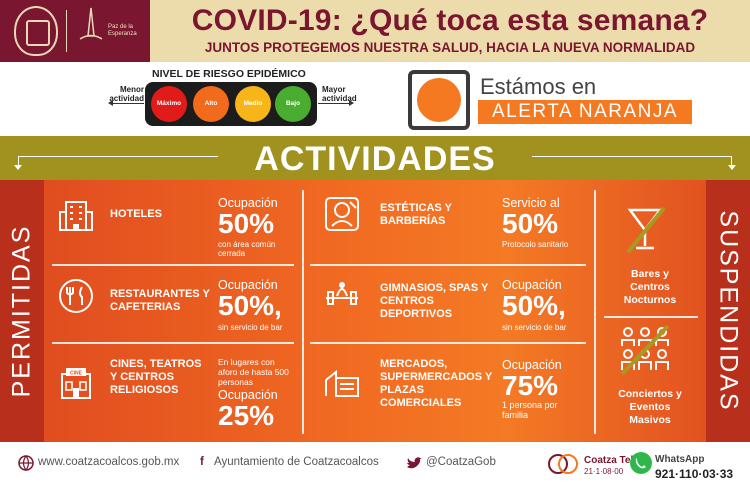 The height and width of the screenshot is (485, 750). I want to click on arrow-left-icon, so click(126, 103).